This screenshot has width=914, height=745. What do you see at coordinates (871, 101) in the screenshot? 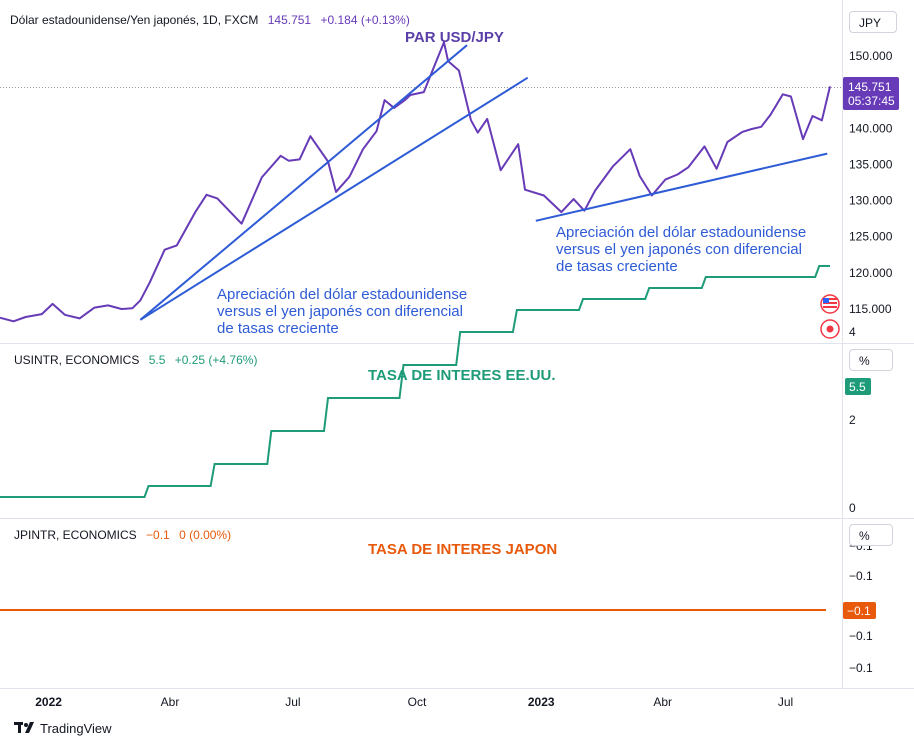
I see `bar-countdown: 05:37:45` at bounding box center [871, 101].